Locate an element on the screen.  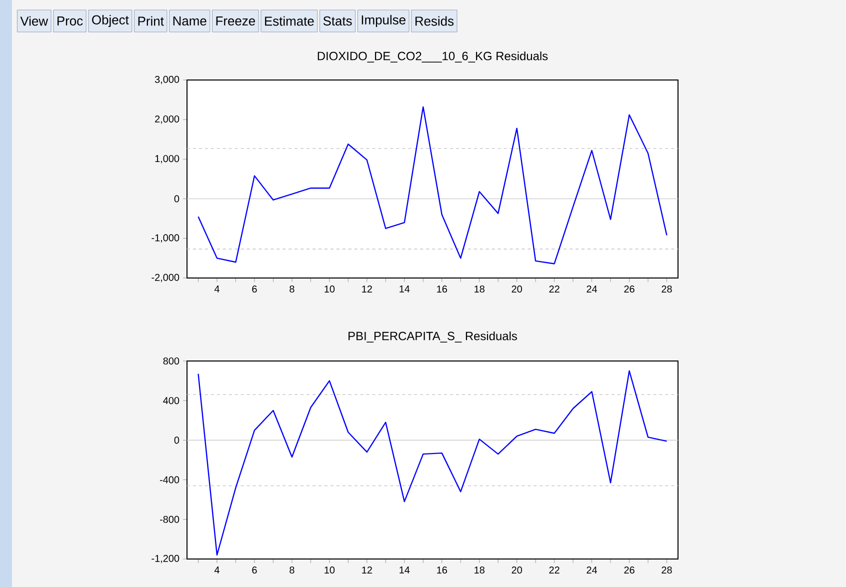
text: Freeze is located at coordinates (236, 21).